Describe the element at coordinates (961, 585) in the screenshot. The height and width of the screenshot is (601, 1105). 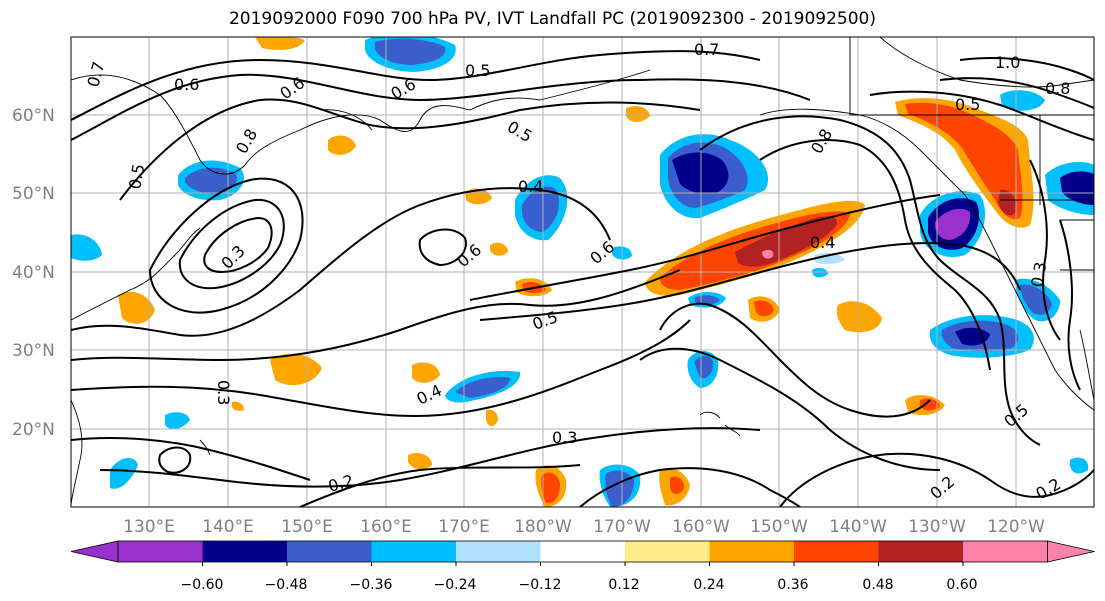
I see `colorbar-tick-label: 0.60` at that location.